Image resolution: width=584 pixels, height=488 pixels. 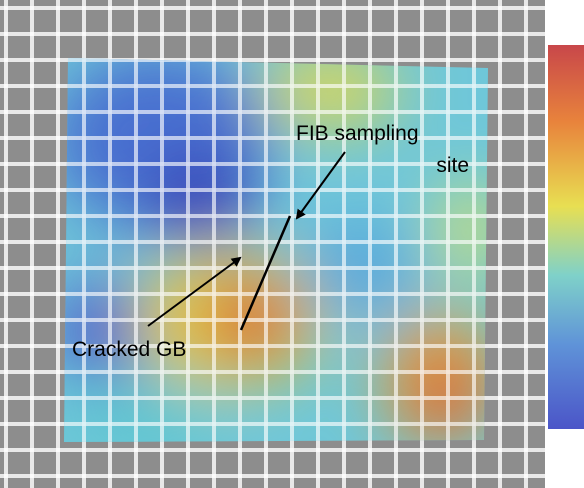 What do you see at coordinates (194, 291) in the screenshot?
I see `arrow-gb` at bounding box center [194, 291].